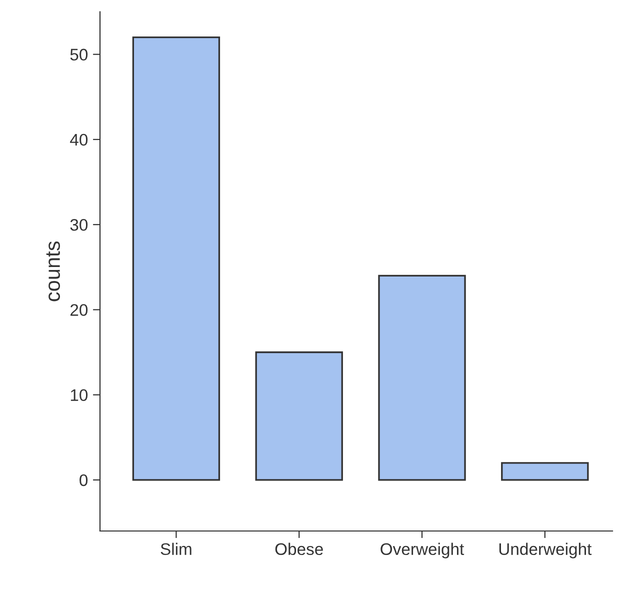  Describe the element at coordinates (422, 550) in the screenshot. I see `x-tick-label: Overweight` at that location.